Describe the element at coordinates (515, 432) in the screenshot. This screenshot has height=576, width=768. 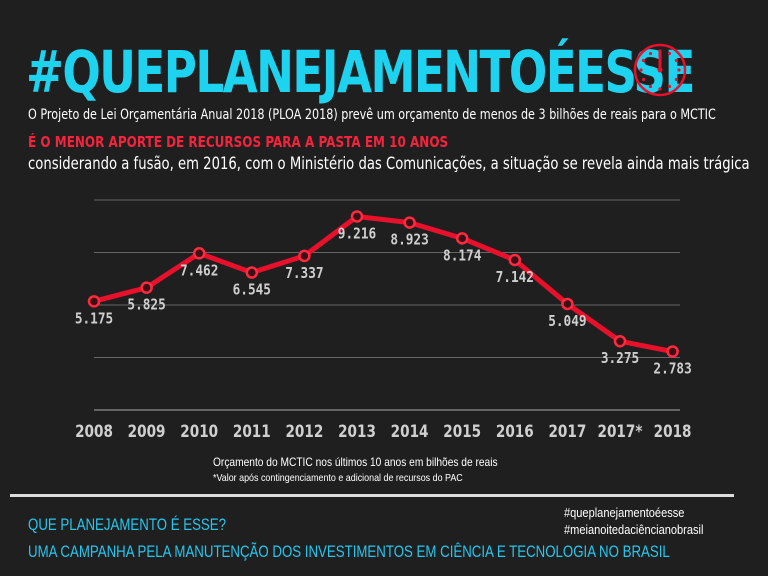
I see `x-tick-label: 2016` at that location.